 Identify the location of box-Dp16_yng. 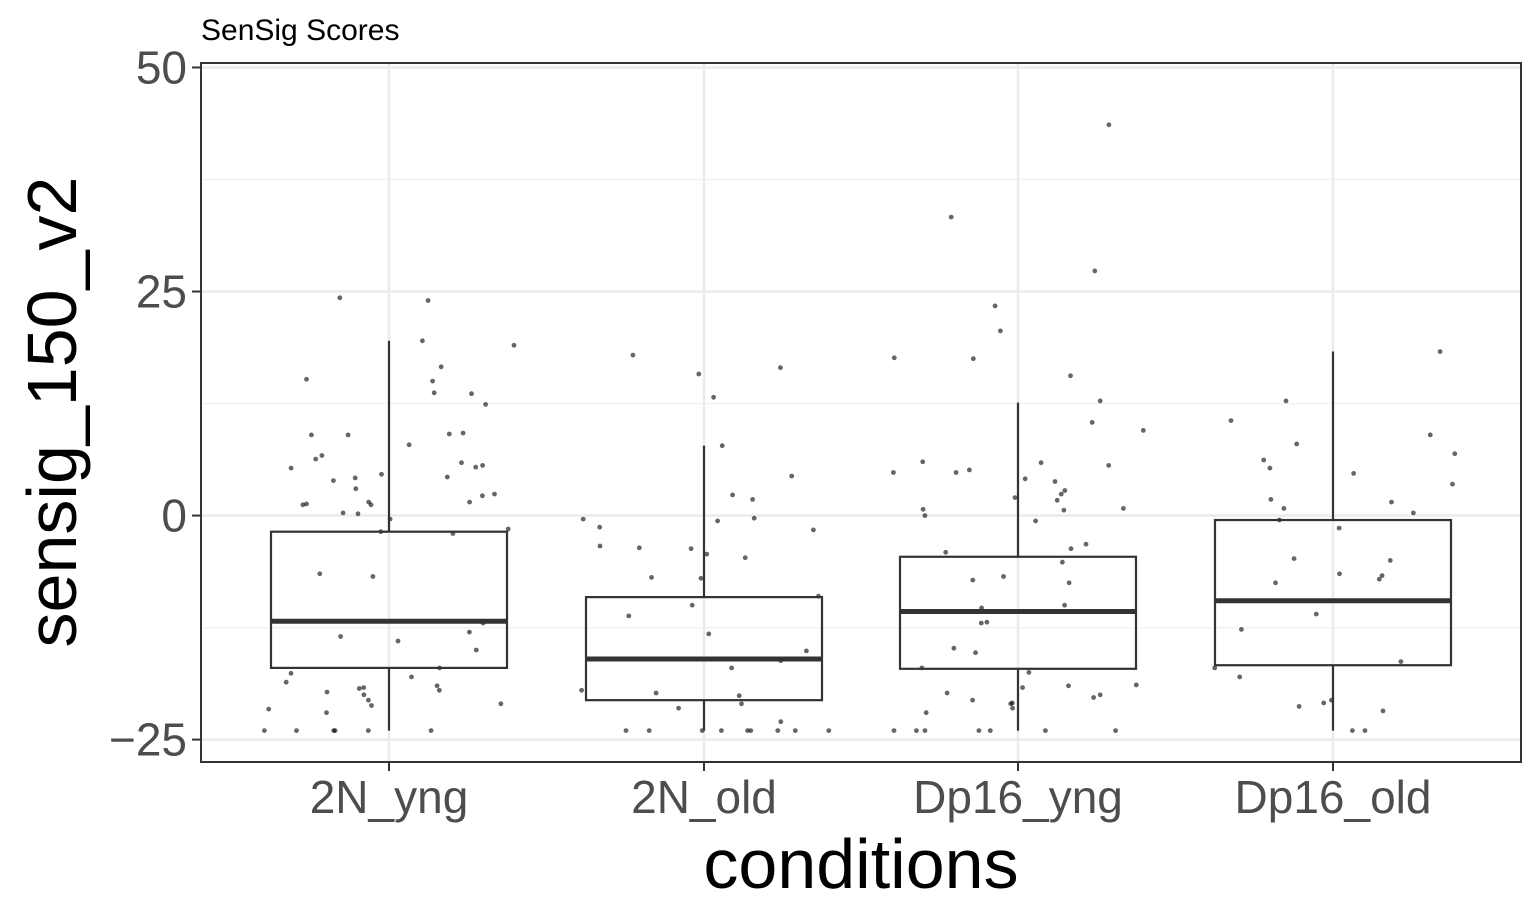
(1018, 566).